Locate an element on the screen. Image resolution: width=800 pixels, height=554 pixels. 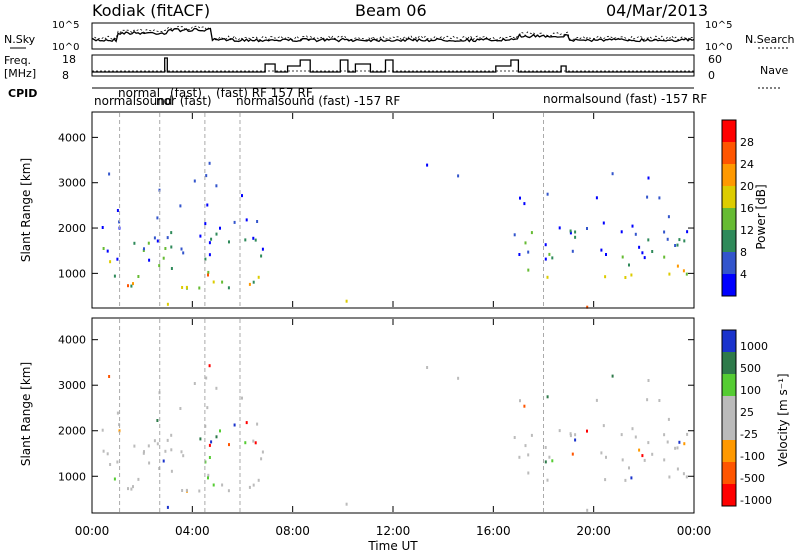
noise-panel is located at coordinates (393, 36).